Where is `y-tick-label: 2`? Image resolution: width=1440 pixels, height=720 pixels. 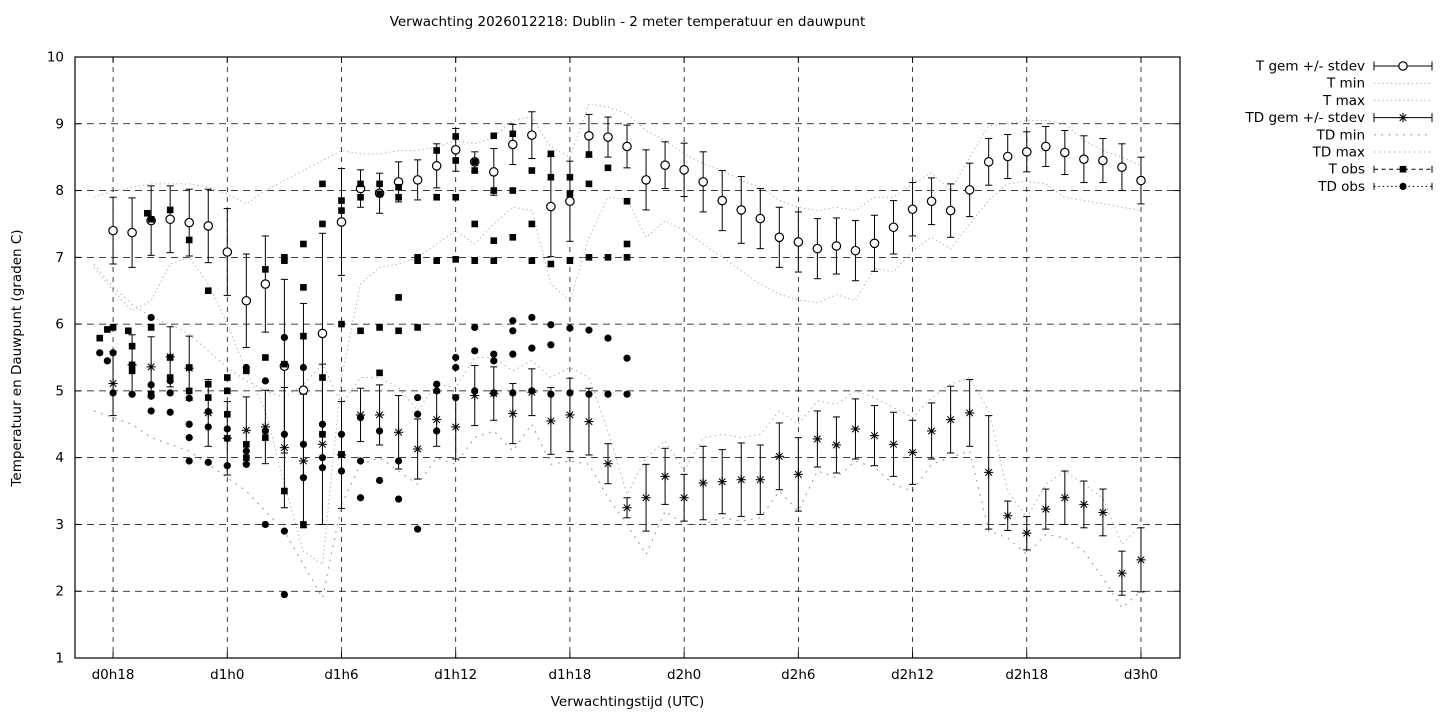
y-tick-label: 2 is located at coordinates (59, 592).